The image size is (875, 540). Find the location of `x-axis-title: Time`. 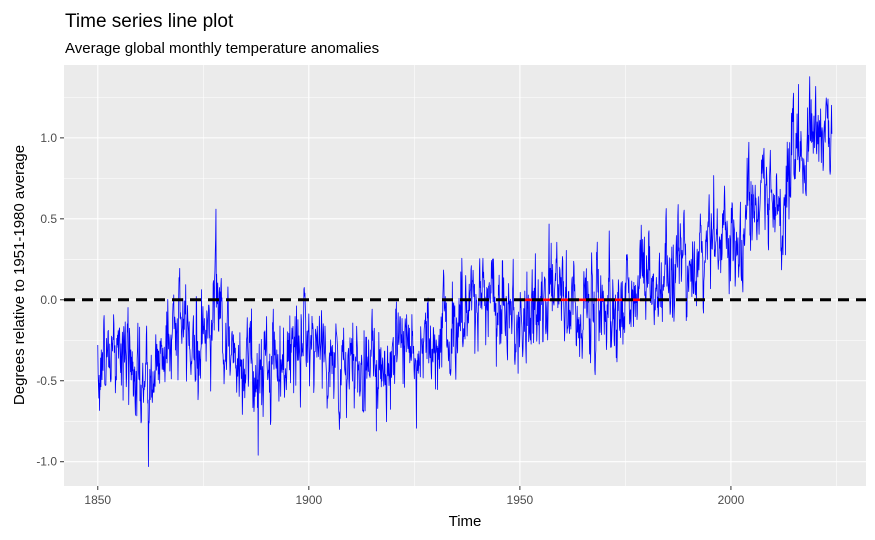

x-axis-title: Time is located at coordinates (465, 521).